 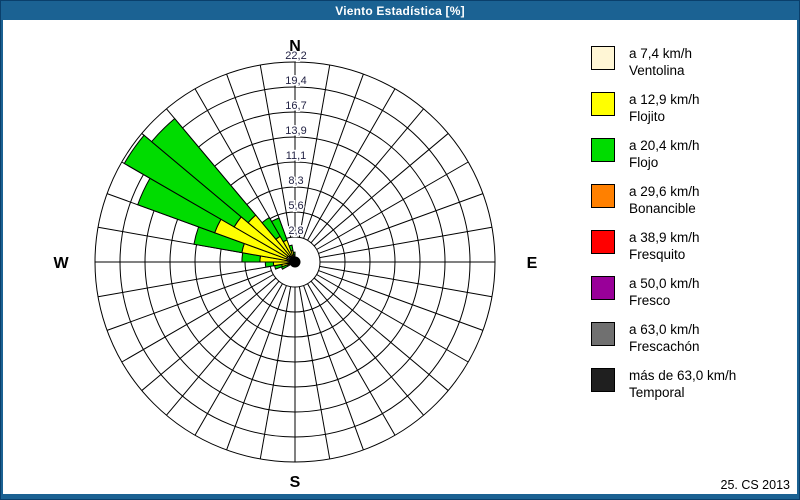 I want to click on legend-label: Bonancible, so click(x=662, y=208).